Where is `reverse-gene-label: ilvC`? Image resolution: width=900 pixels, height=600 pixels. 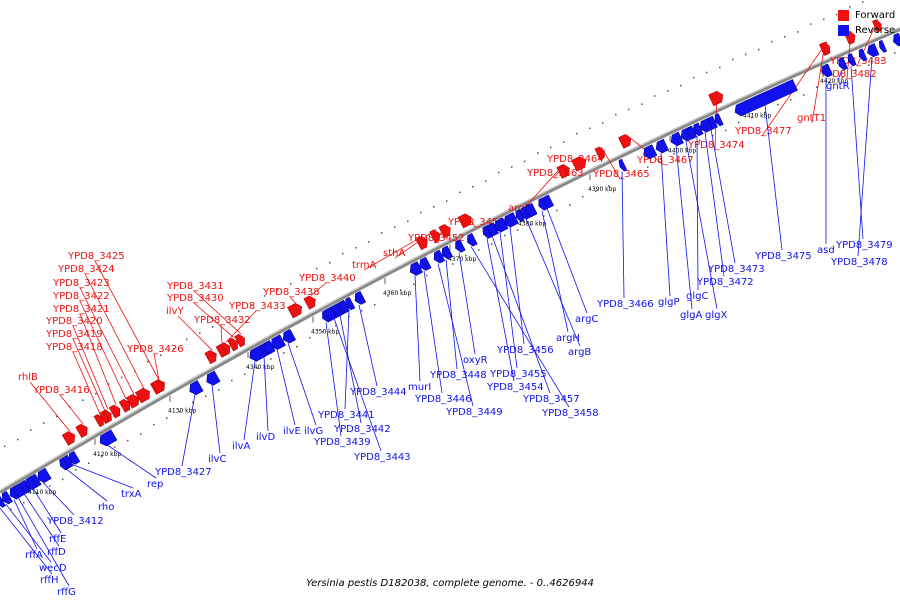
reverse-gene-label: ilvC is located at coordinates (217, 459).